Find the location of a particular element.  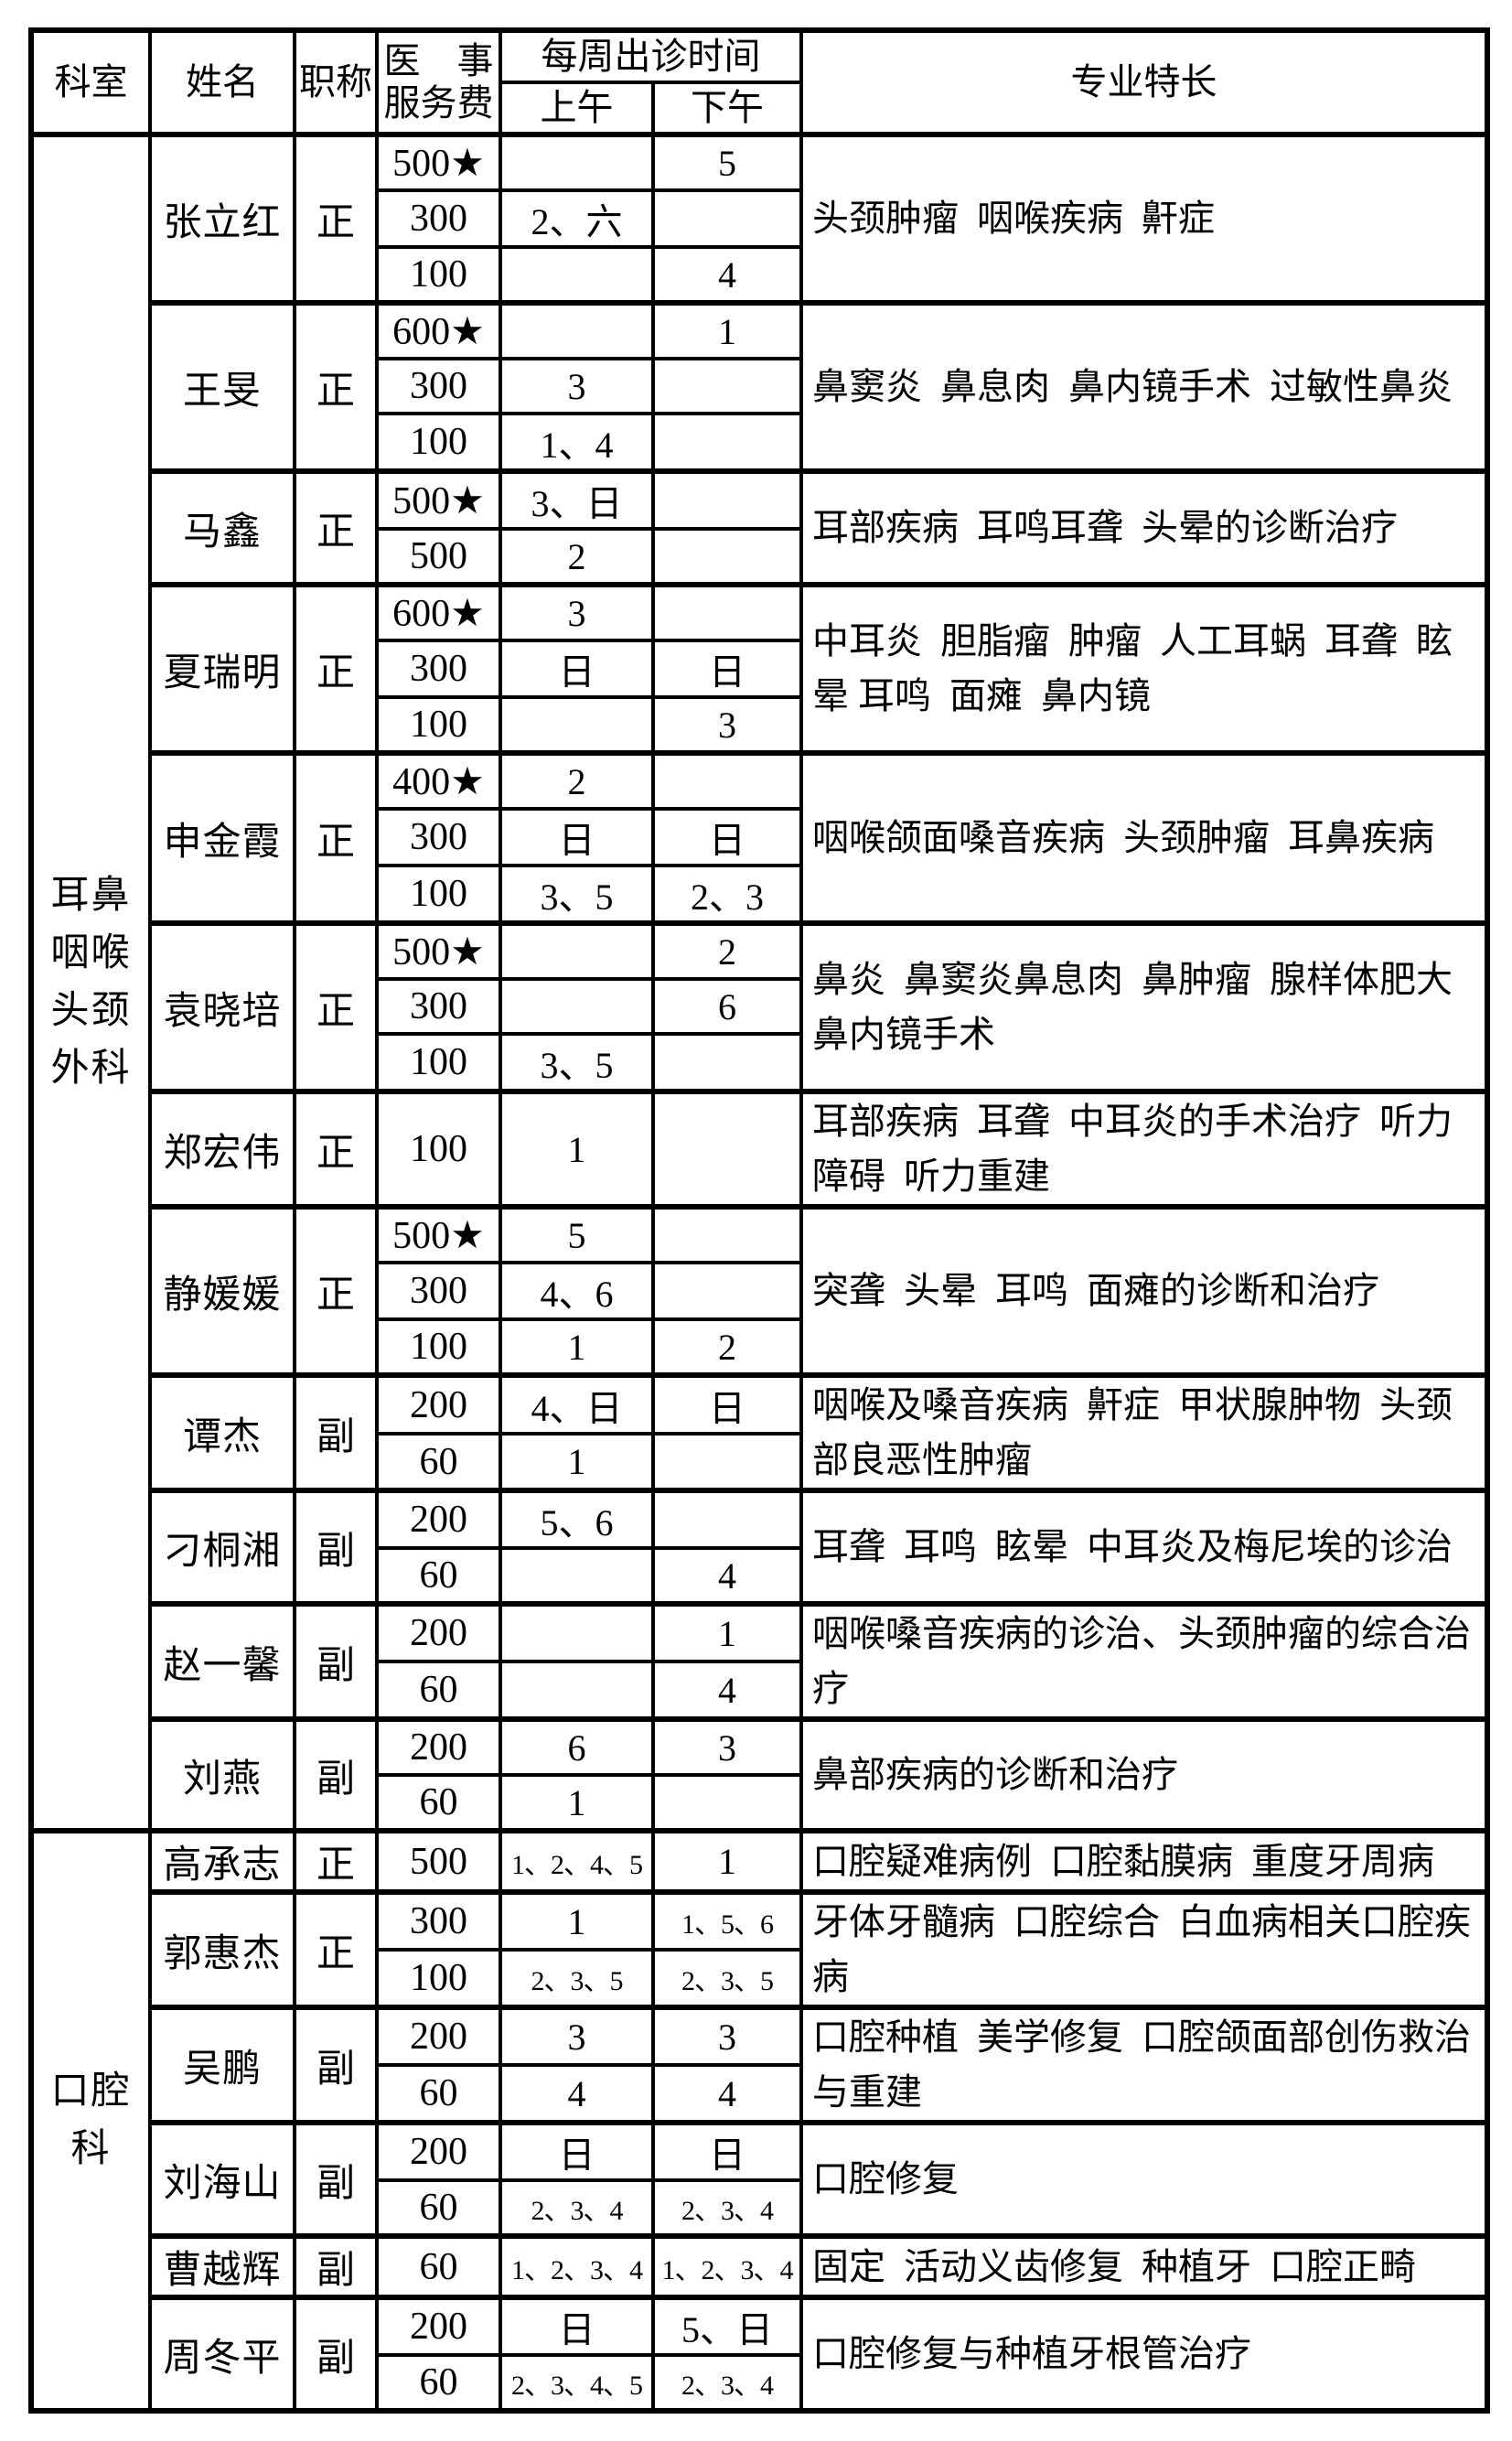

pm-days: 日 is located at coordinates (727, 837).